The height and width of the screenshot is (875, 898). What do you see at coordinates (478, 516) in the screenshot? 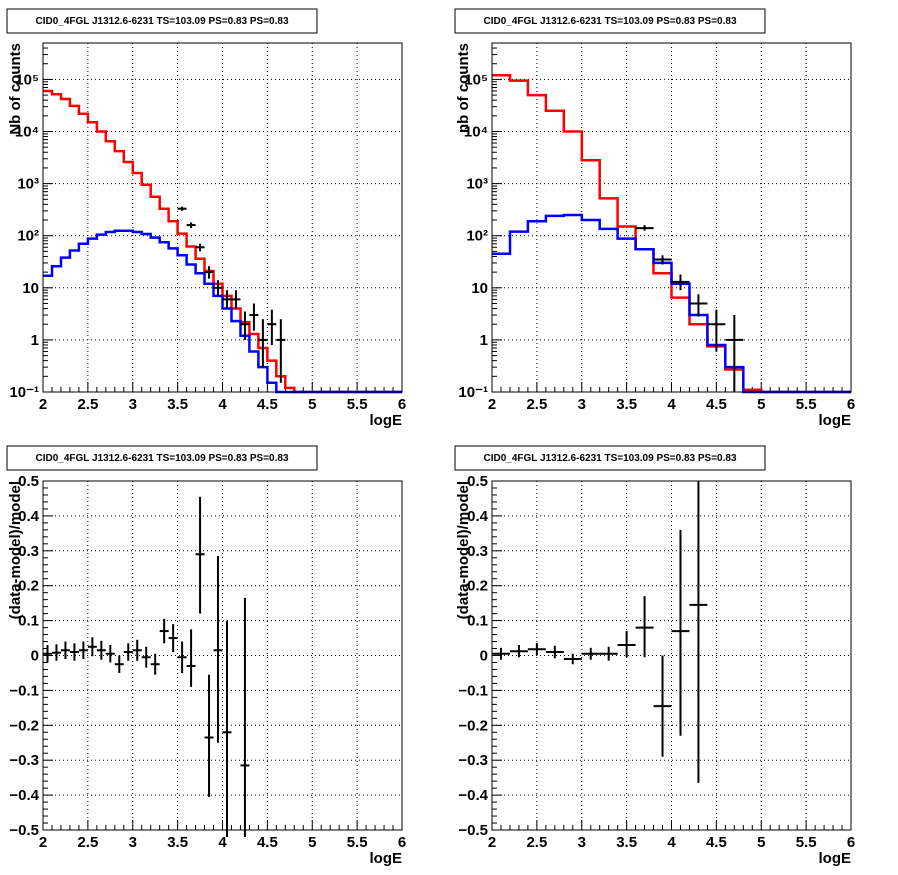
I see `y-tick-label: 0.4` at bounding box center [478, 516].